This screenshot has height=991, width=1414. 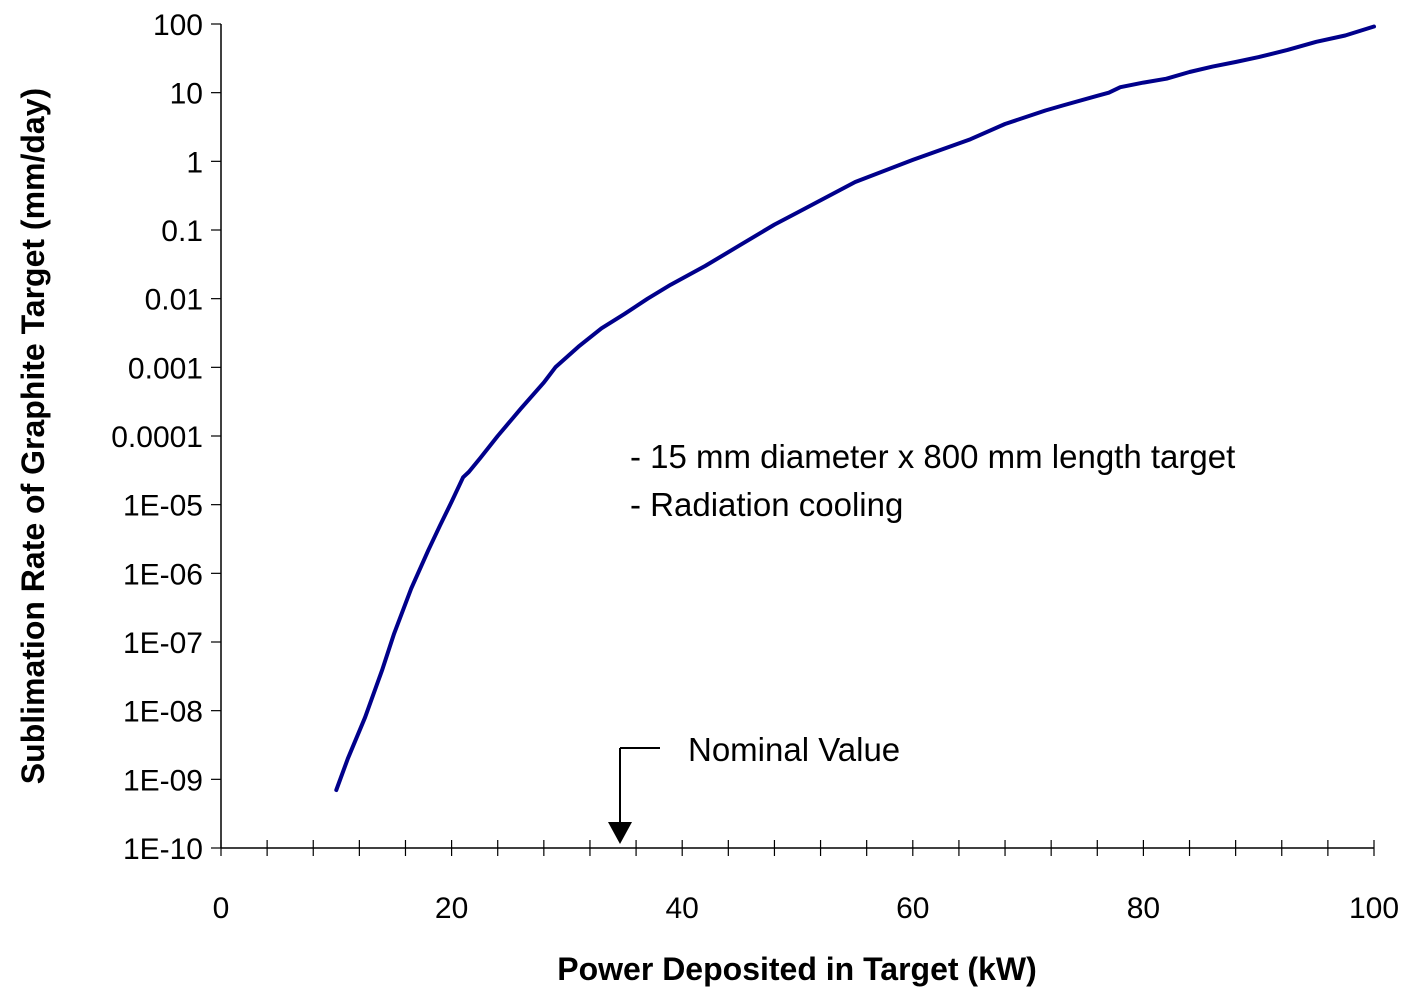 I want to click on y-ticks, so click(x=216, y=436).